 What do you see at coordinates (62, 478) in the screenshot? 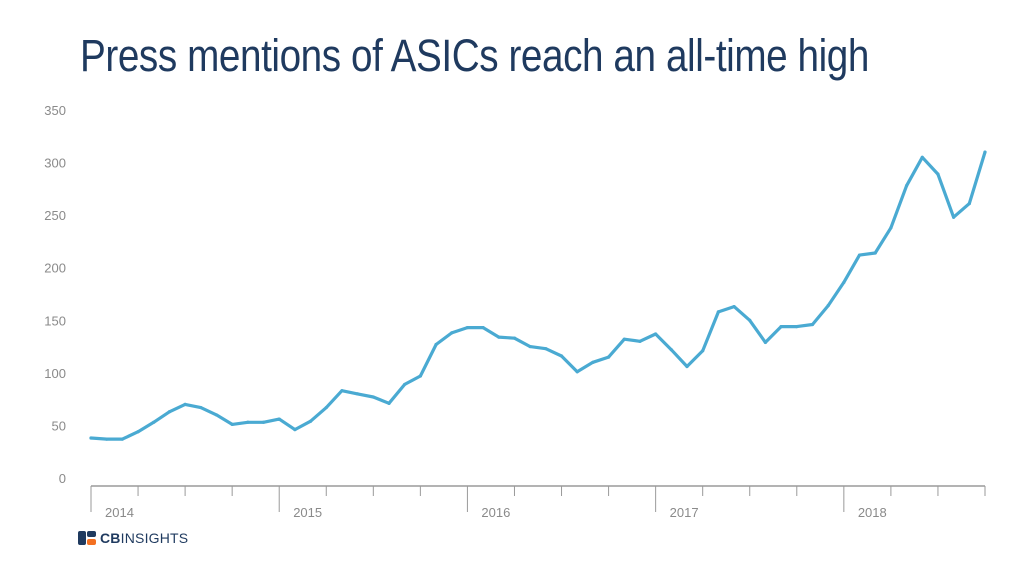
I see `y-tick-label: 0` at bounding box center [62, 478].